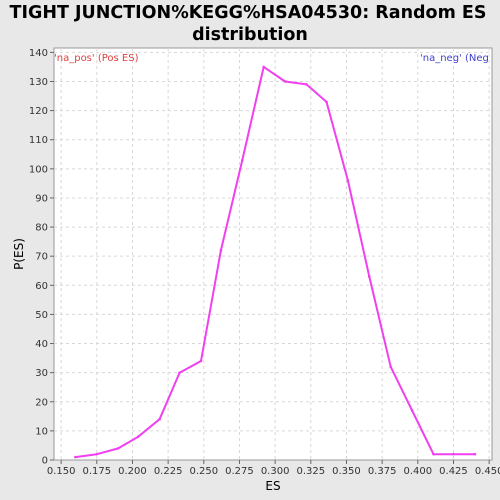 This screenshot has width=500, height=500. What do you see at coordinates (96, 58) in the screenshot?
I see `corner-label-pos: 'na_pos' (Pos ES)` at bounding box center [96, 58].